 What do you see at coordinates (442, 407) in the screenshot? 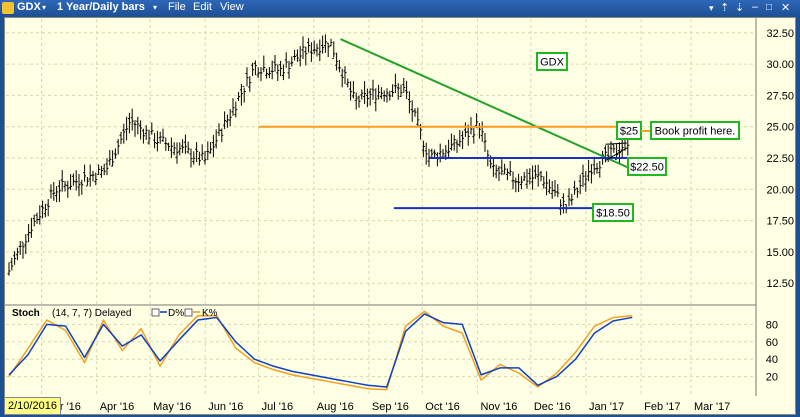
I see `date-tick-label: Oct '16` at bounding box center [442, 407].